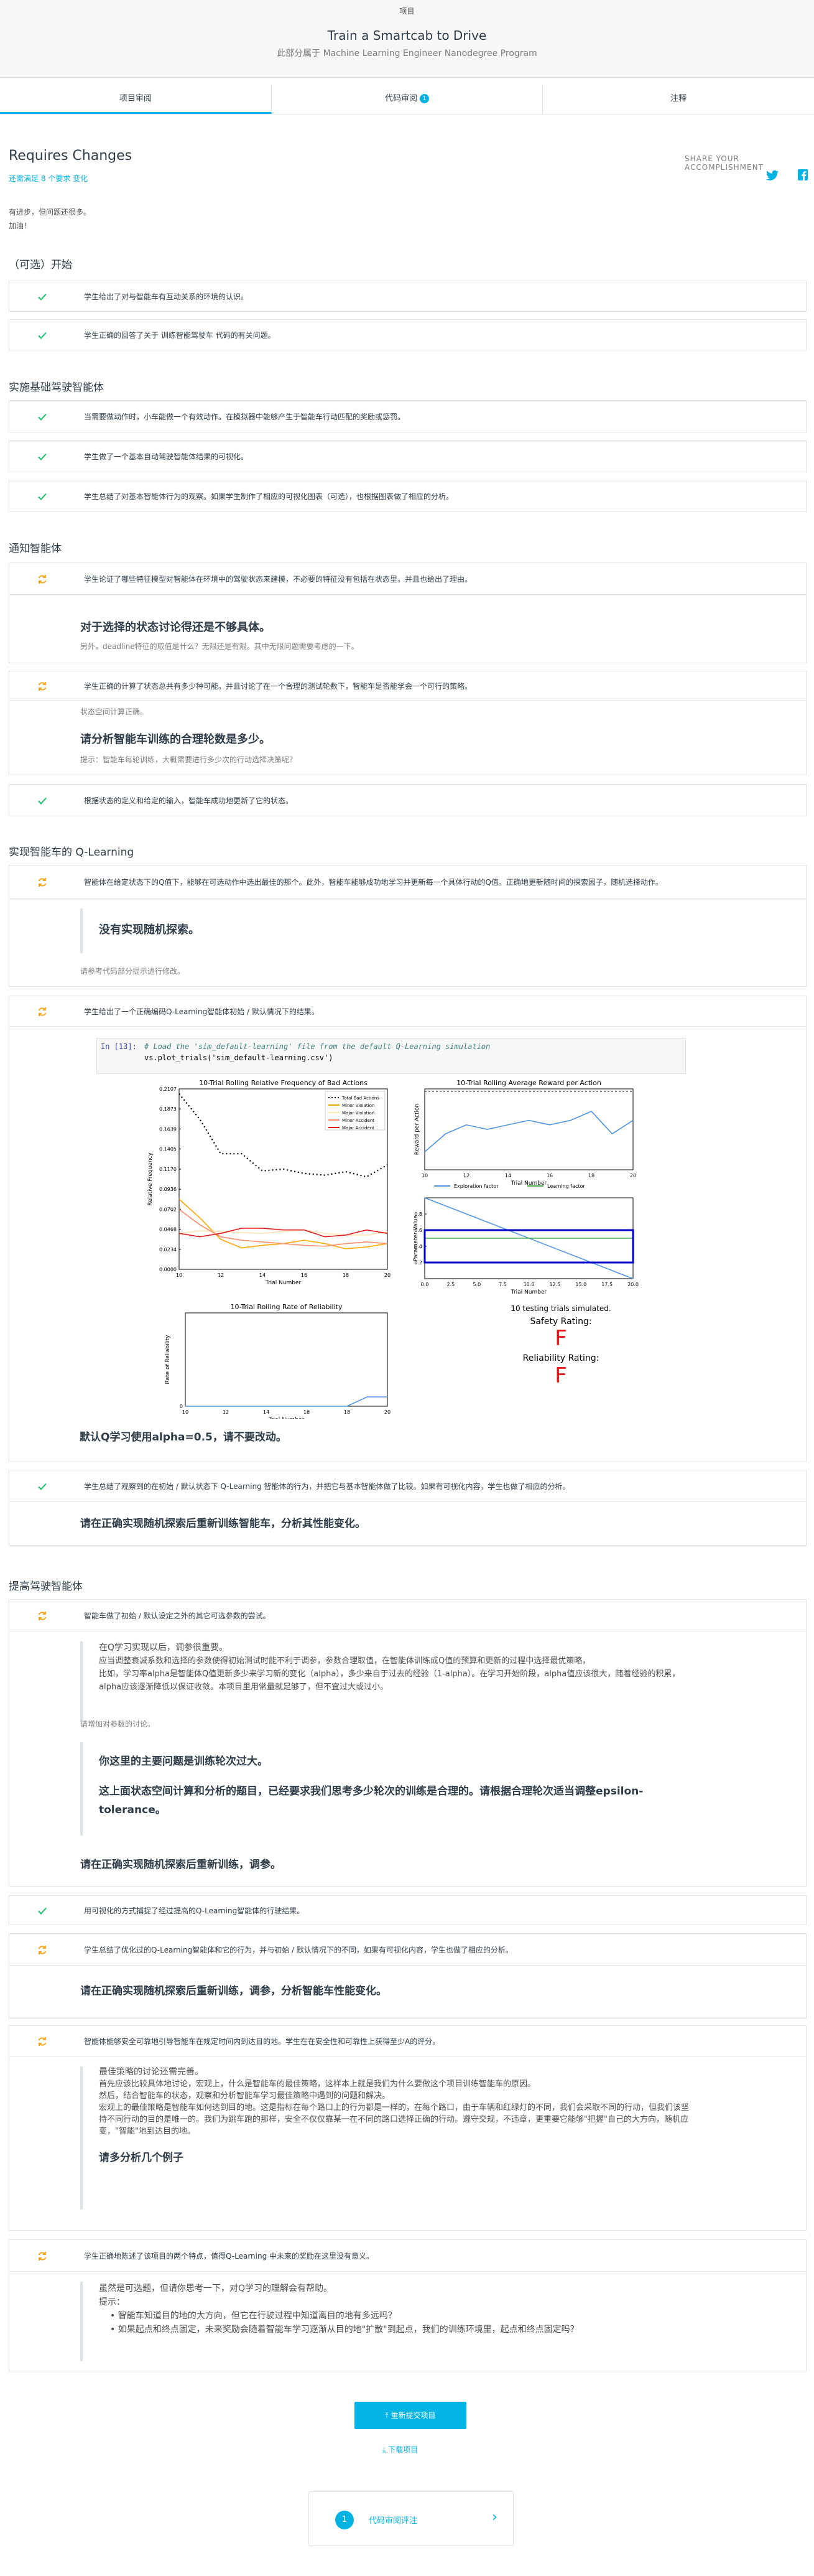 This screenshot has width=814, height=2576. What do you see at coordinates (416, 1238) in the screenshot?
I see `y-axis-label: Parameter Value` at bounding box center [416, 1238].